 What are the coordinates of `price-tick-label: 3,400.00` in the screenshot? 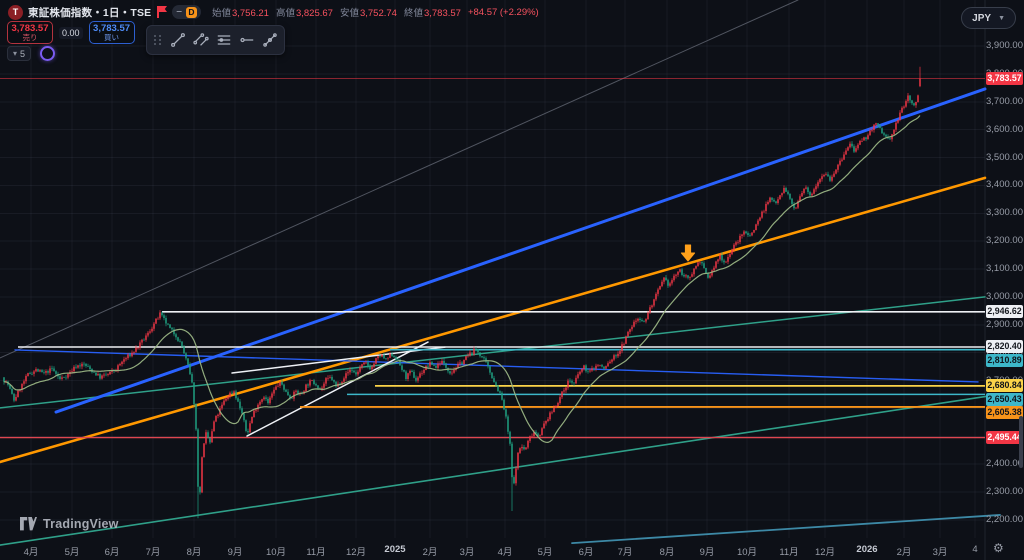 It's located at (1004, 185).